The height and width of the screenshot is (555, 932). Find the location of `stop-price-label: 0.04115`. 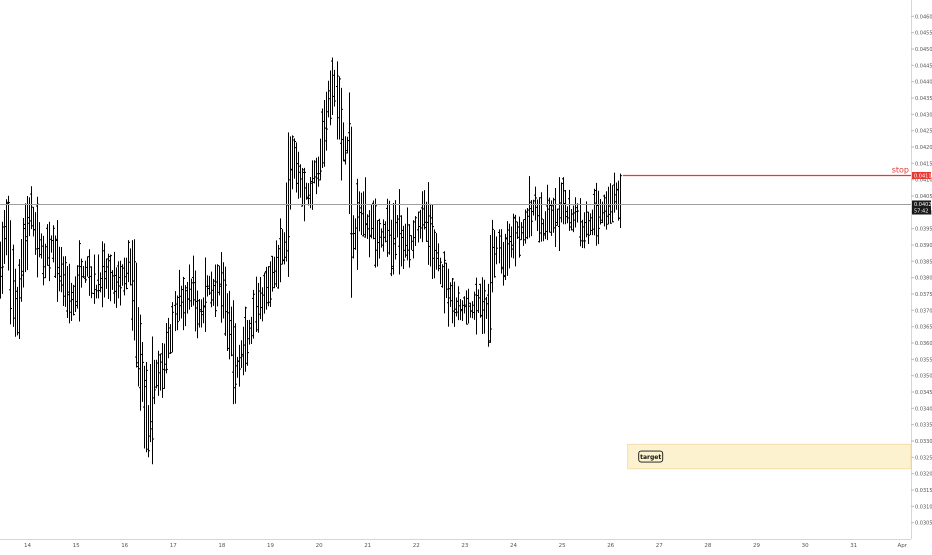

stop-price-label: 0.04115 is located at coordinates (923, 177).